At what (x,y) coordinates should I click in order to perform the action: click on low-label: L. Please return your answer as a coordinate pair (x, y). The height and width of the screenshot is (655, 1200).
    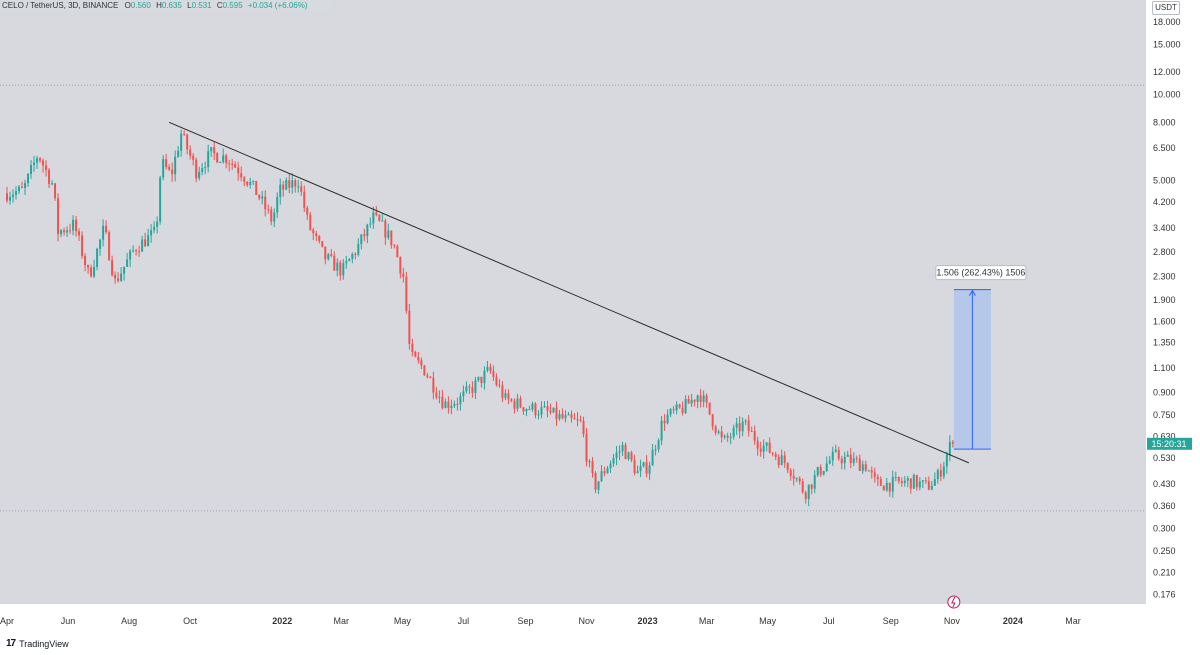
    Looking at the image, I should click on (189, 5).